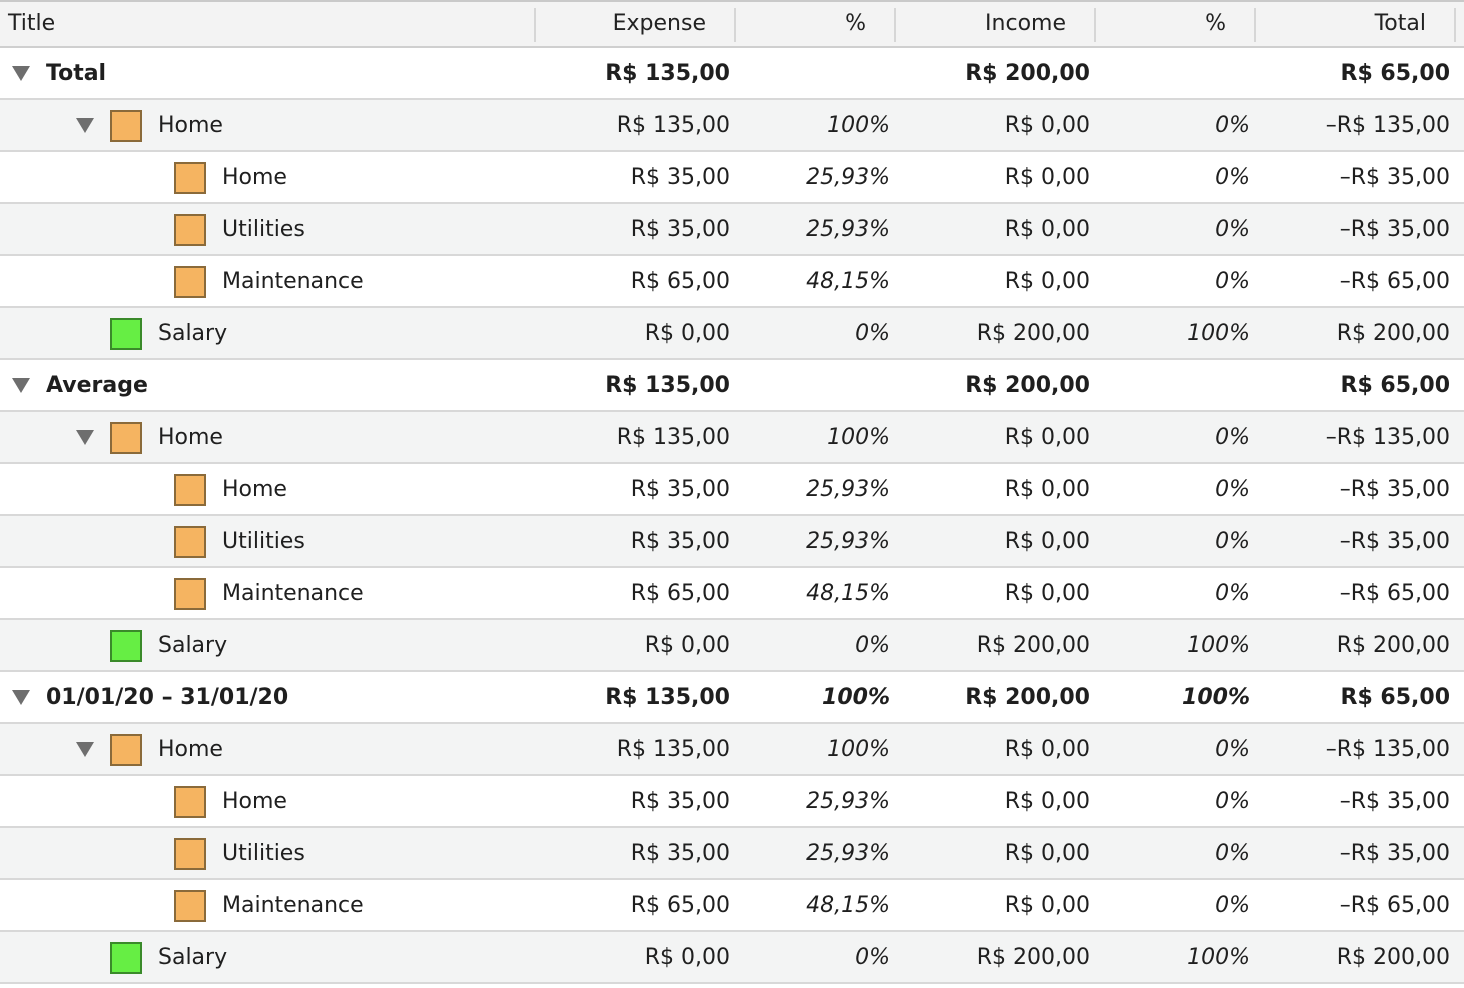  What do you see at coordinates (1400, 23) in the screenshot?
I see `column-header-total: Total` at bounding box center [1400, 23].